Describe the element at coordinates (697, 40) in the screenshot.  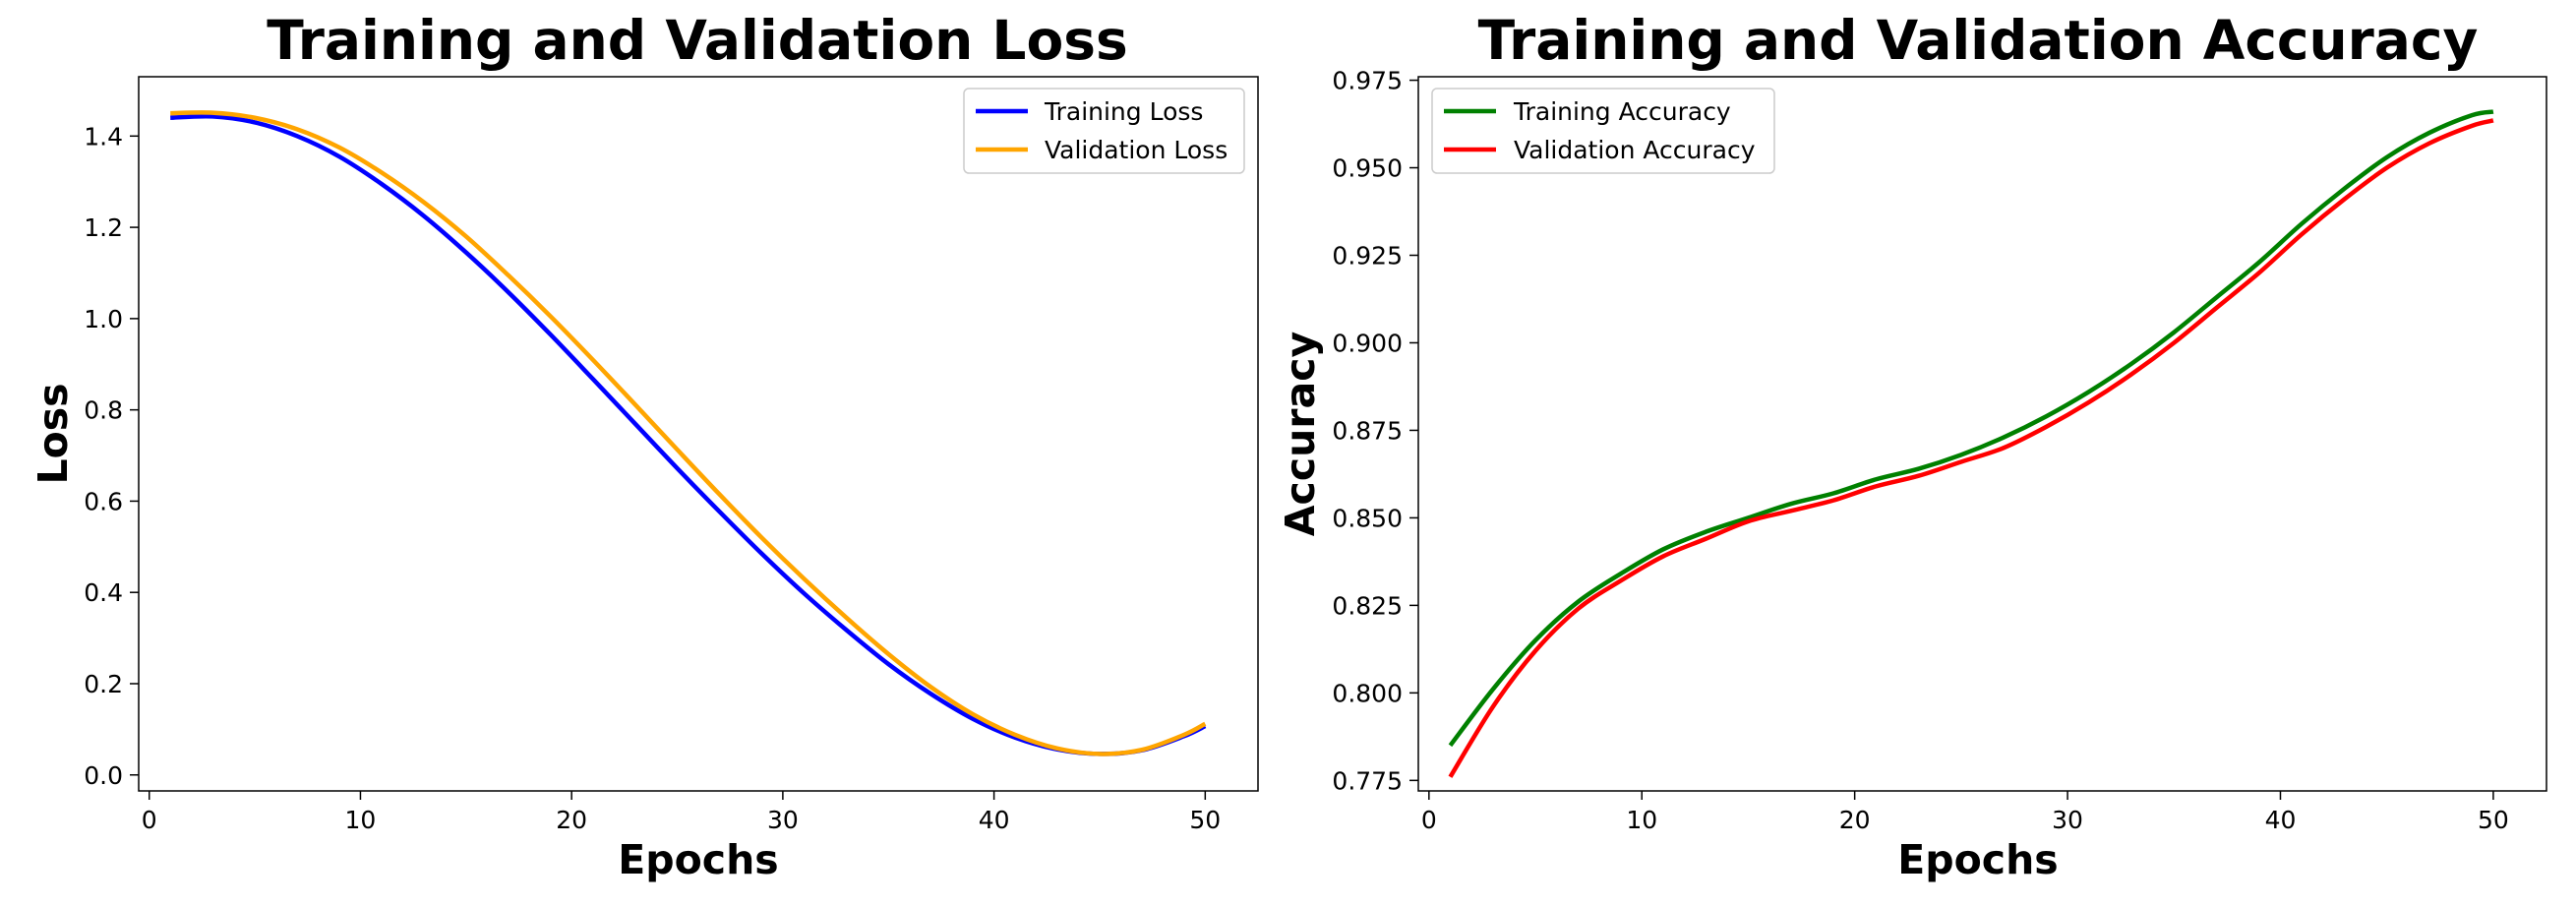
I see `loss-chart-title: Training and Validation Loss` at that location.